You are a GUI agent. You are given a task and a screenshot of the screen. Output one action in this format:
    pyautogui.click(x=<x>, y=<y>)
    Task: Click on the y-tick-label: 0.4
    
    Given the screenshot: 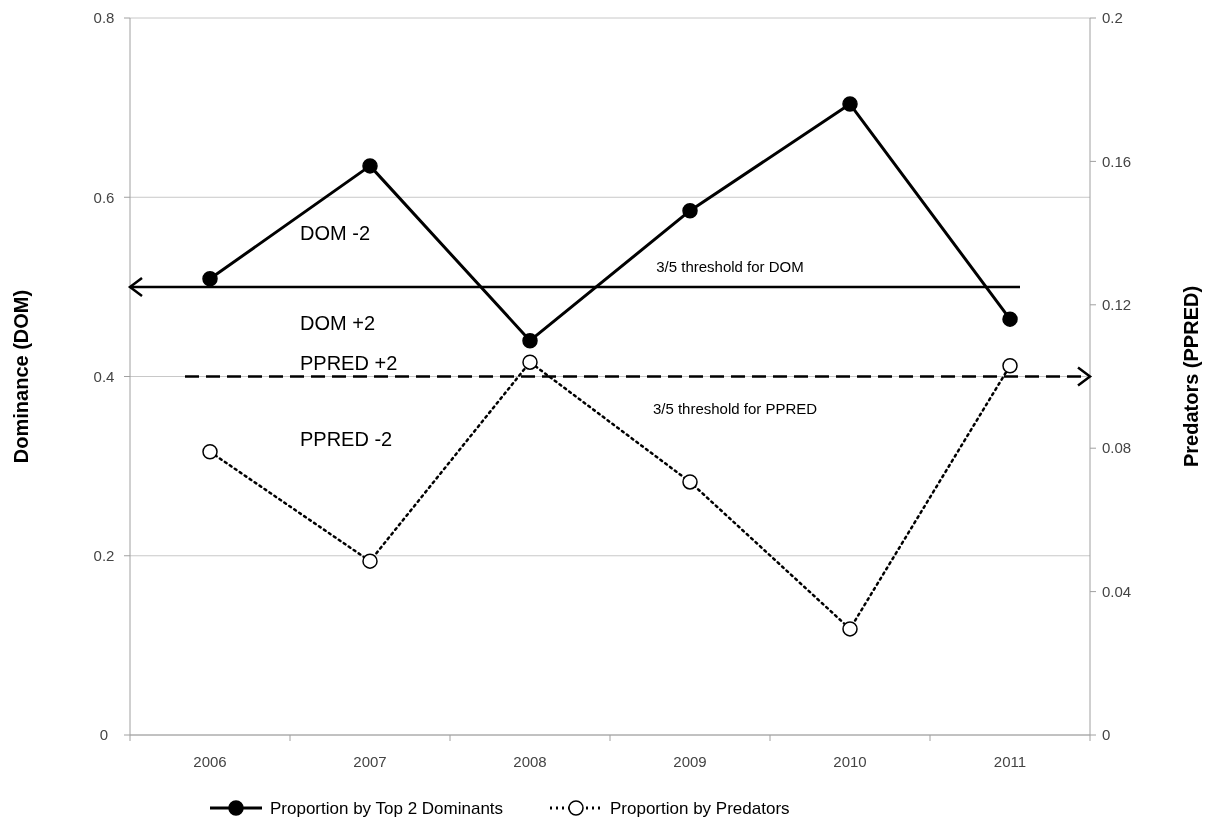 What is the action you would take?
    pyautogui.click(x=104, y=376)
    